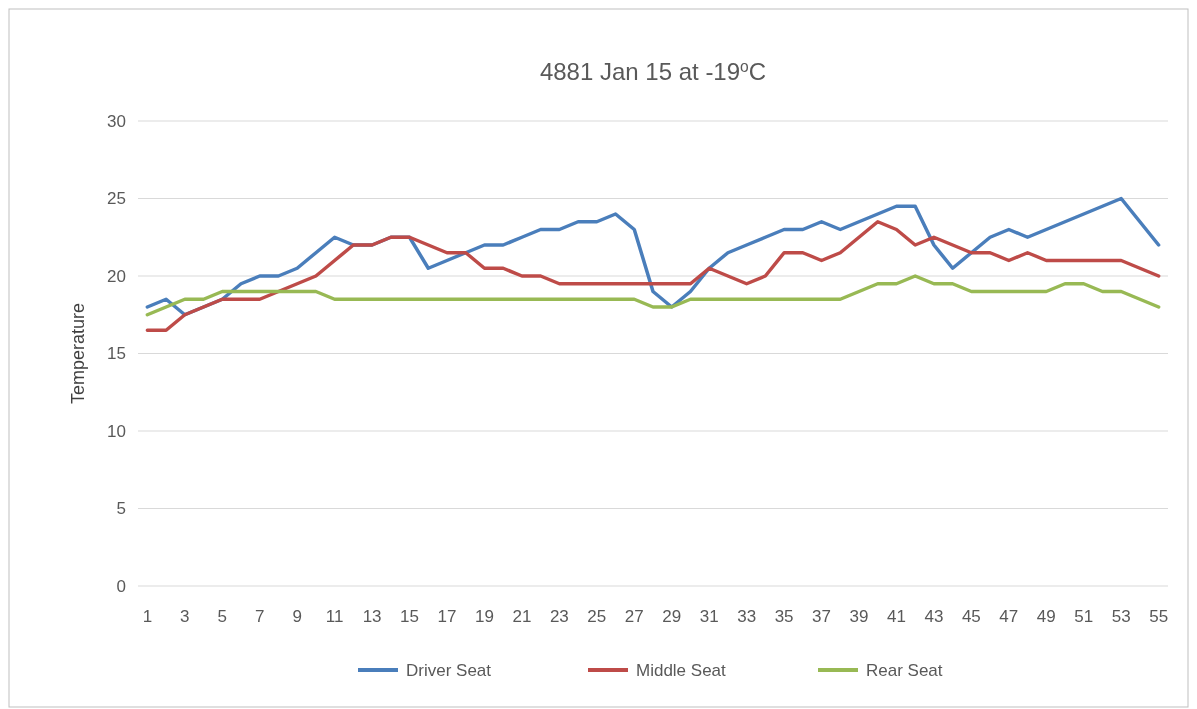  I want to click on x-tick-label: 21, so click(522, 616).